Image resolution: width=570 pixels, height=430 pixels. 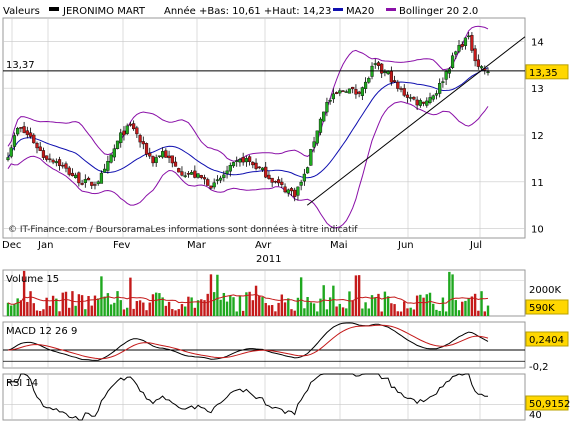 I want to click on x-axis: Dec Jan Fev Mar Avr Mai Jun Jul 2011, so click(x=242, y=252).